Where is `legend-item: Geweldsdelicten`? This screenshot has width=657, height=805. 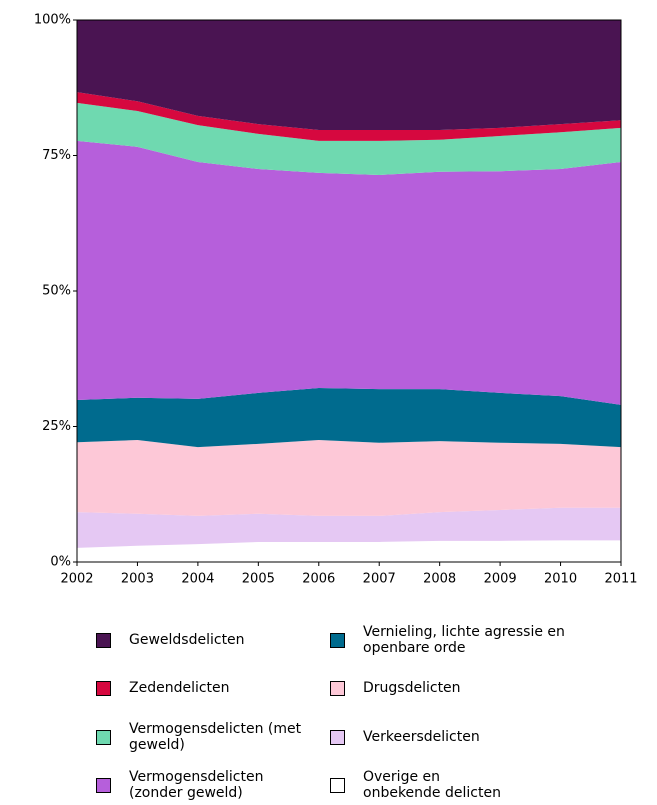 legend-item: Geweldsdelicten is located at coordinates (226, 640).